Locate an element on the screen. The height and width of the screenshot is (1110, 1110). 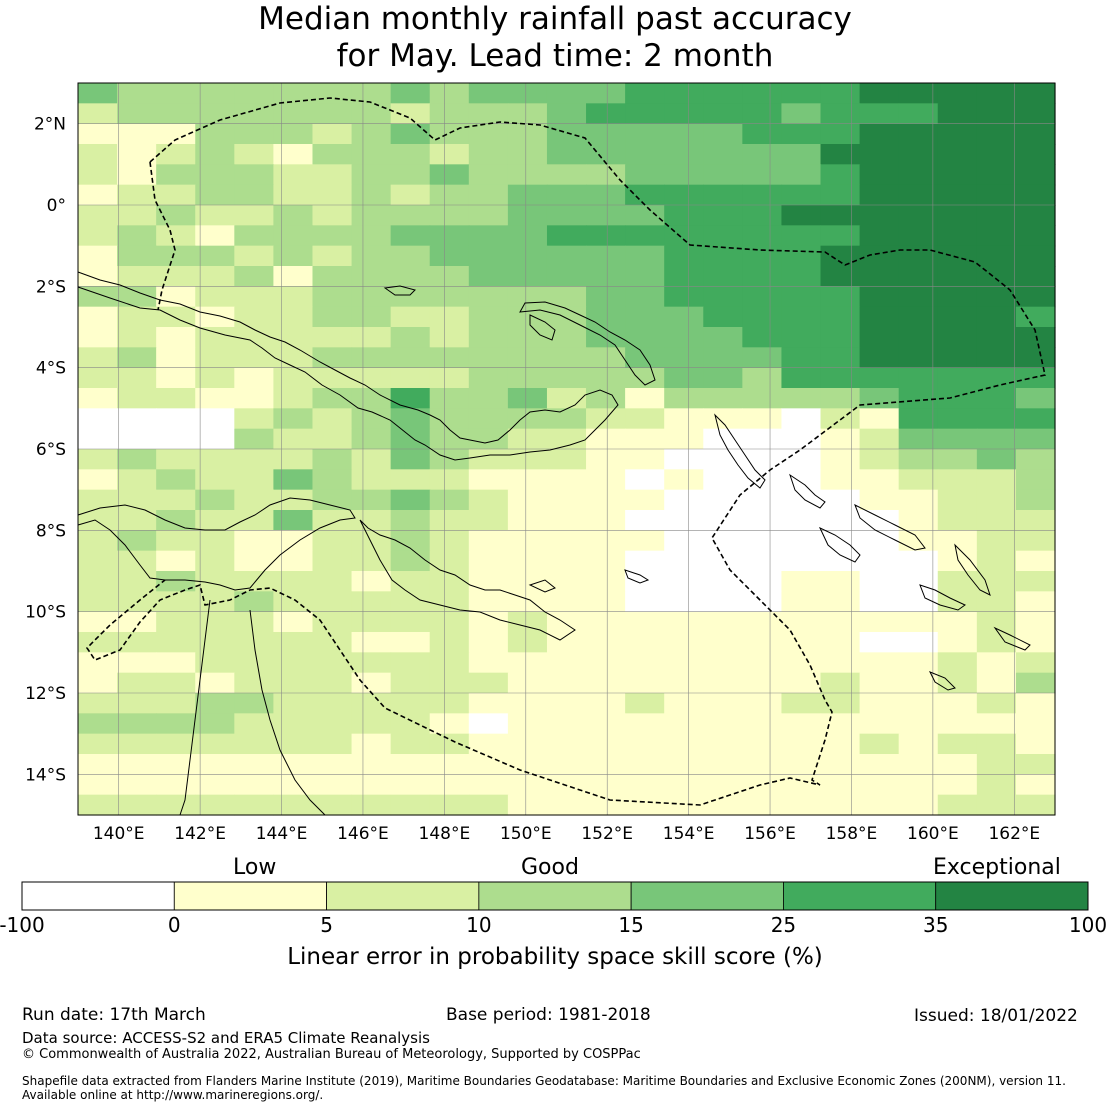
coastline-new-britain is located at coordinates (587, 343).